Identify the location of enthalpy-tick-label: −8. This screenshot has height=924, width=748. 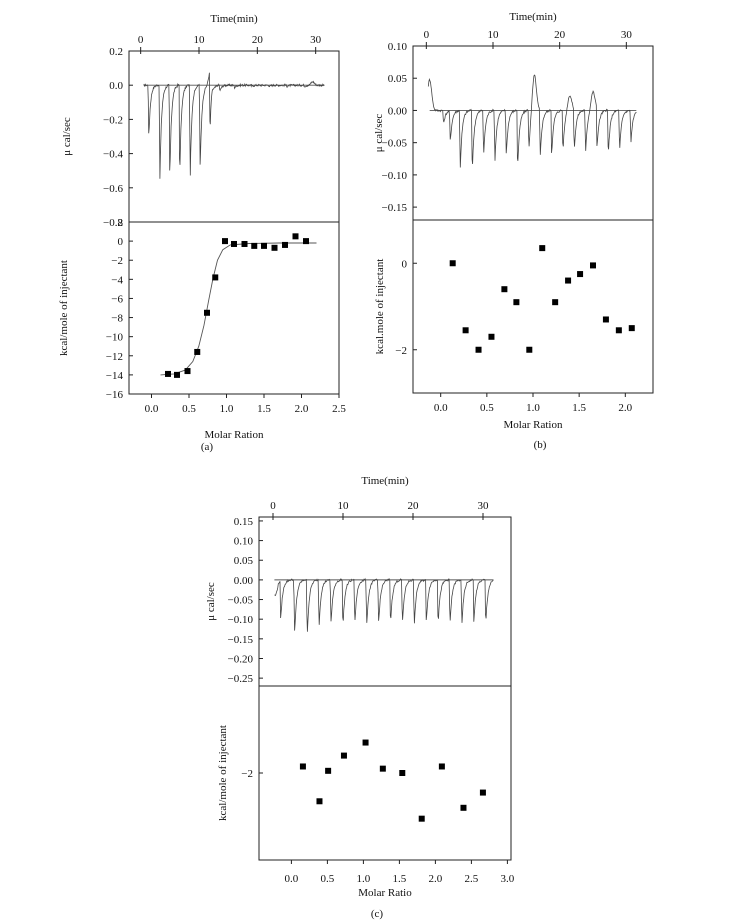
(117, 319).